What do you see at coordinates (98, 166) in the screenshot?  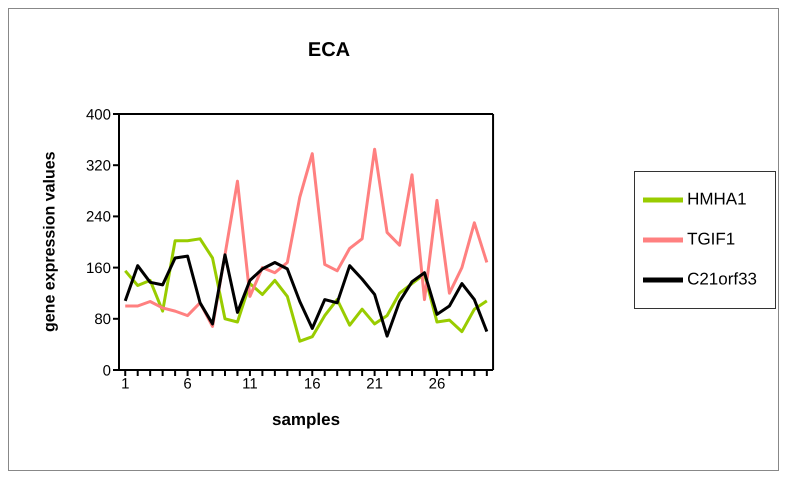 I see `y-tick-label: 320` at bounding box center [98, 166].